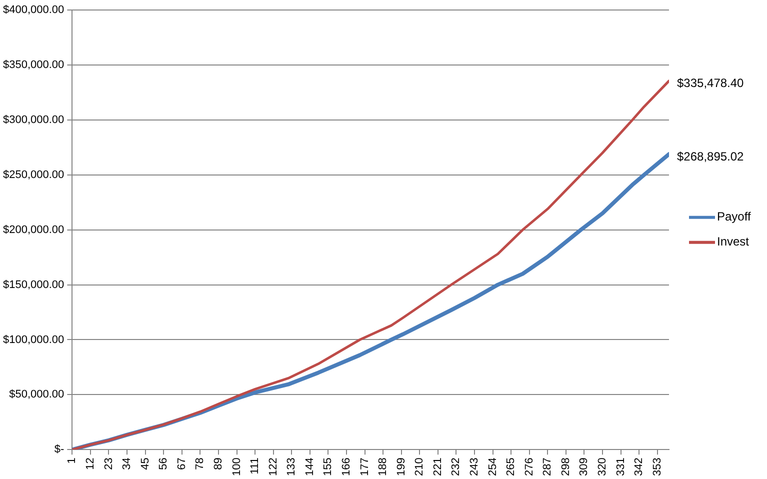  Describe the element at coordinates (218, 464) in the screenshot. I see `x-tick-label: 89` at that location.